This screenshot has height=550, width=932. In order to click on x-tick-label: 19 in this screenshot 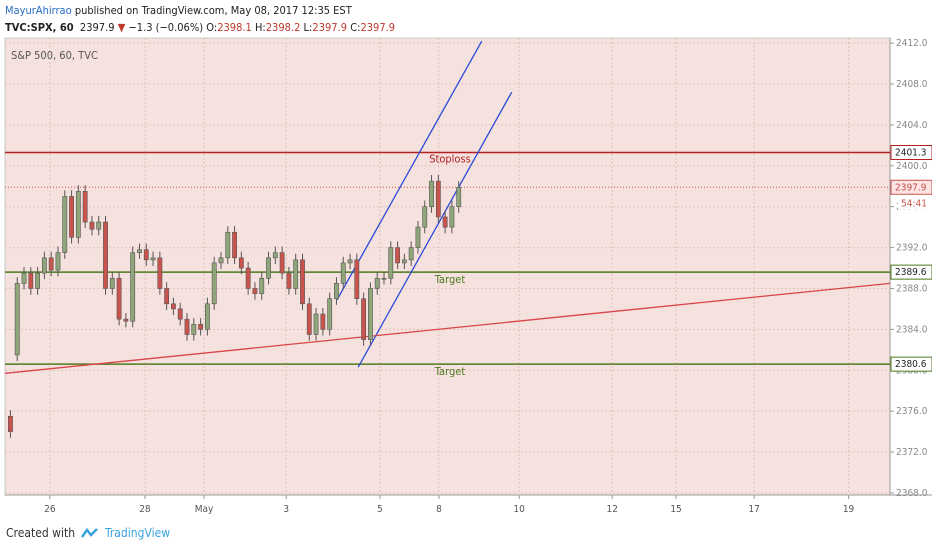, I will do `click(849, 509)`.